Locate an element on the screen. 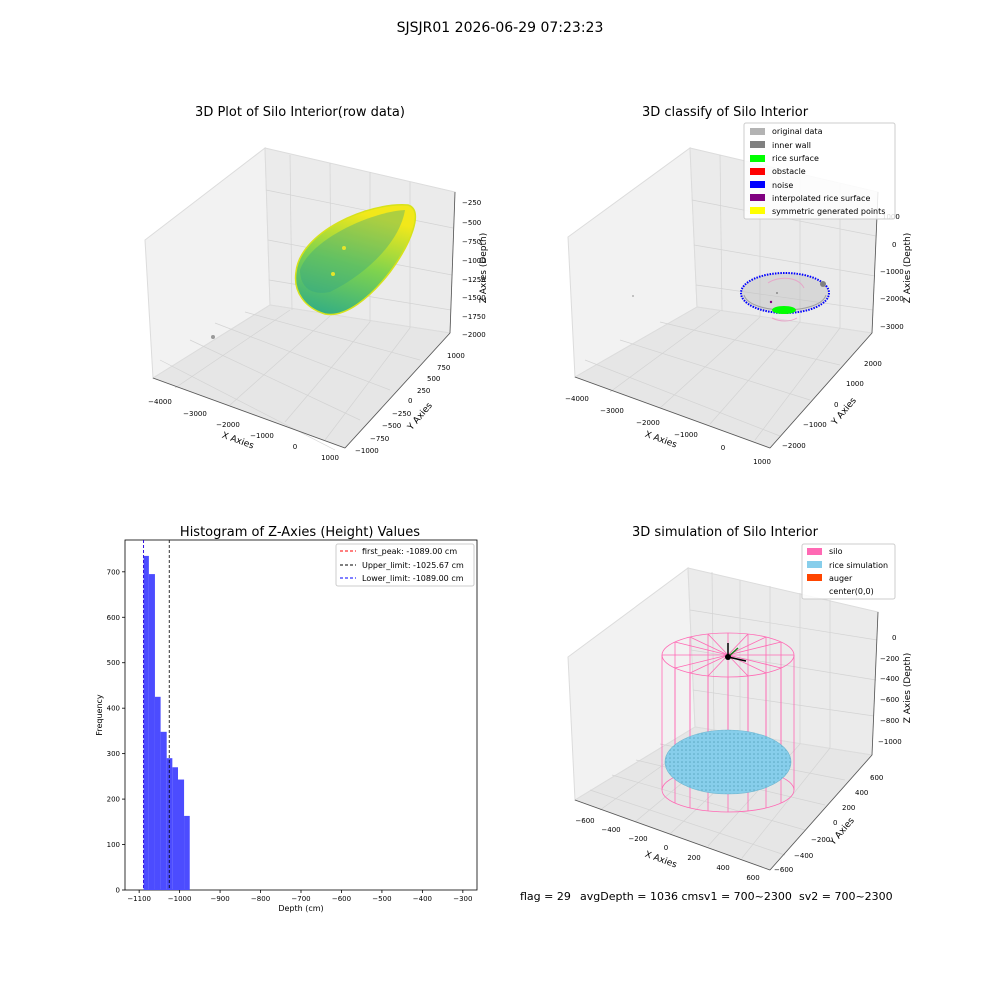 This screenshot has height=1000, width=1000. simulation-y-axis-label: Y Axies is located at coordinates (842, 832).